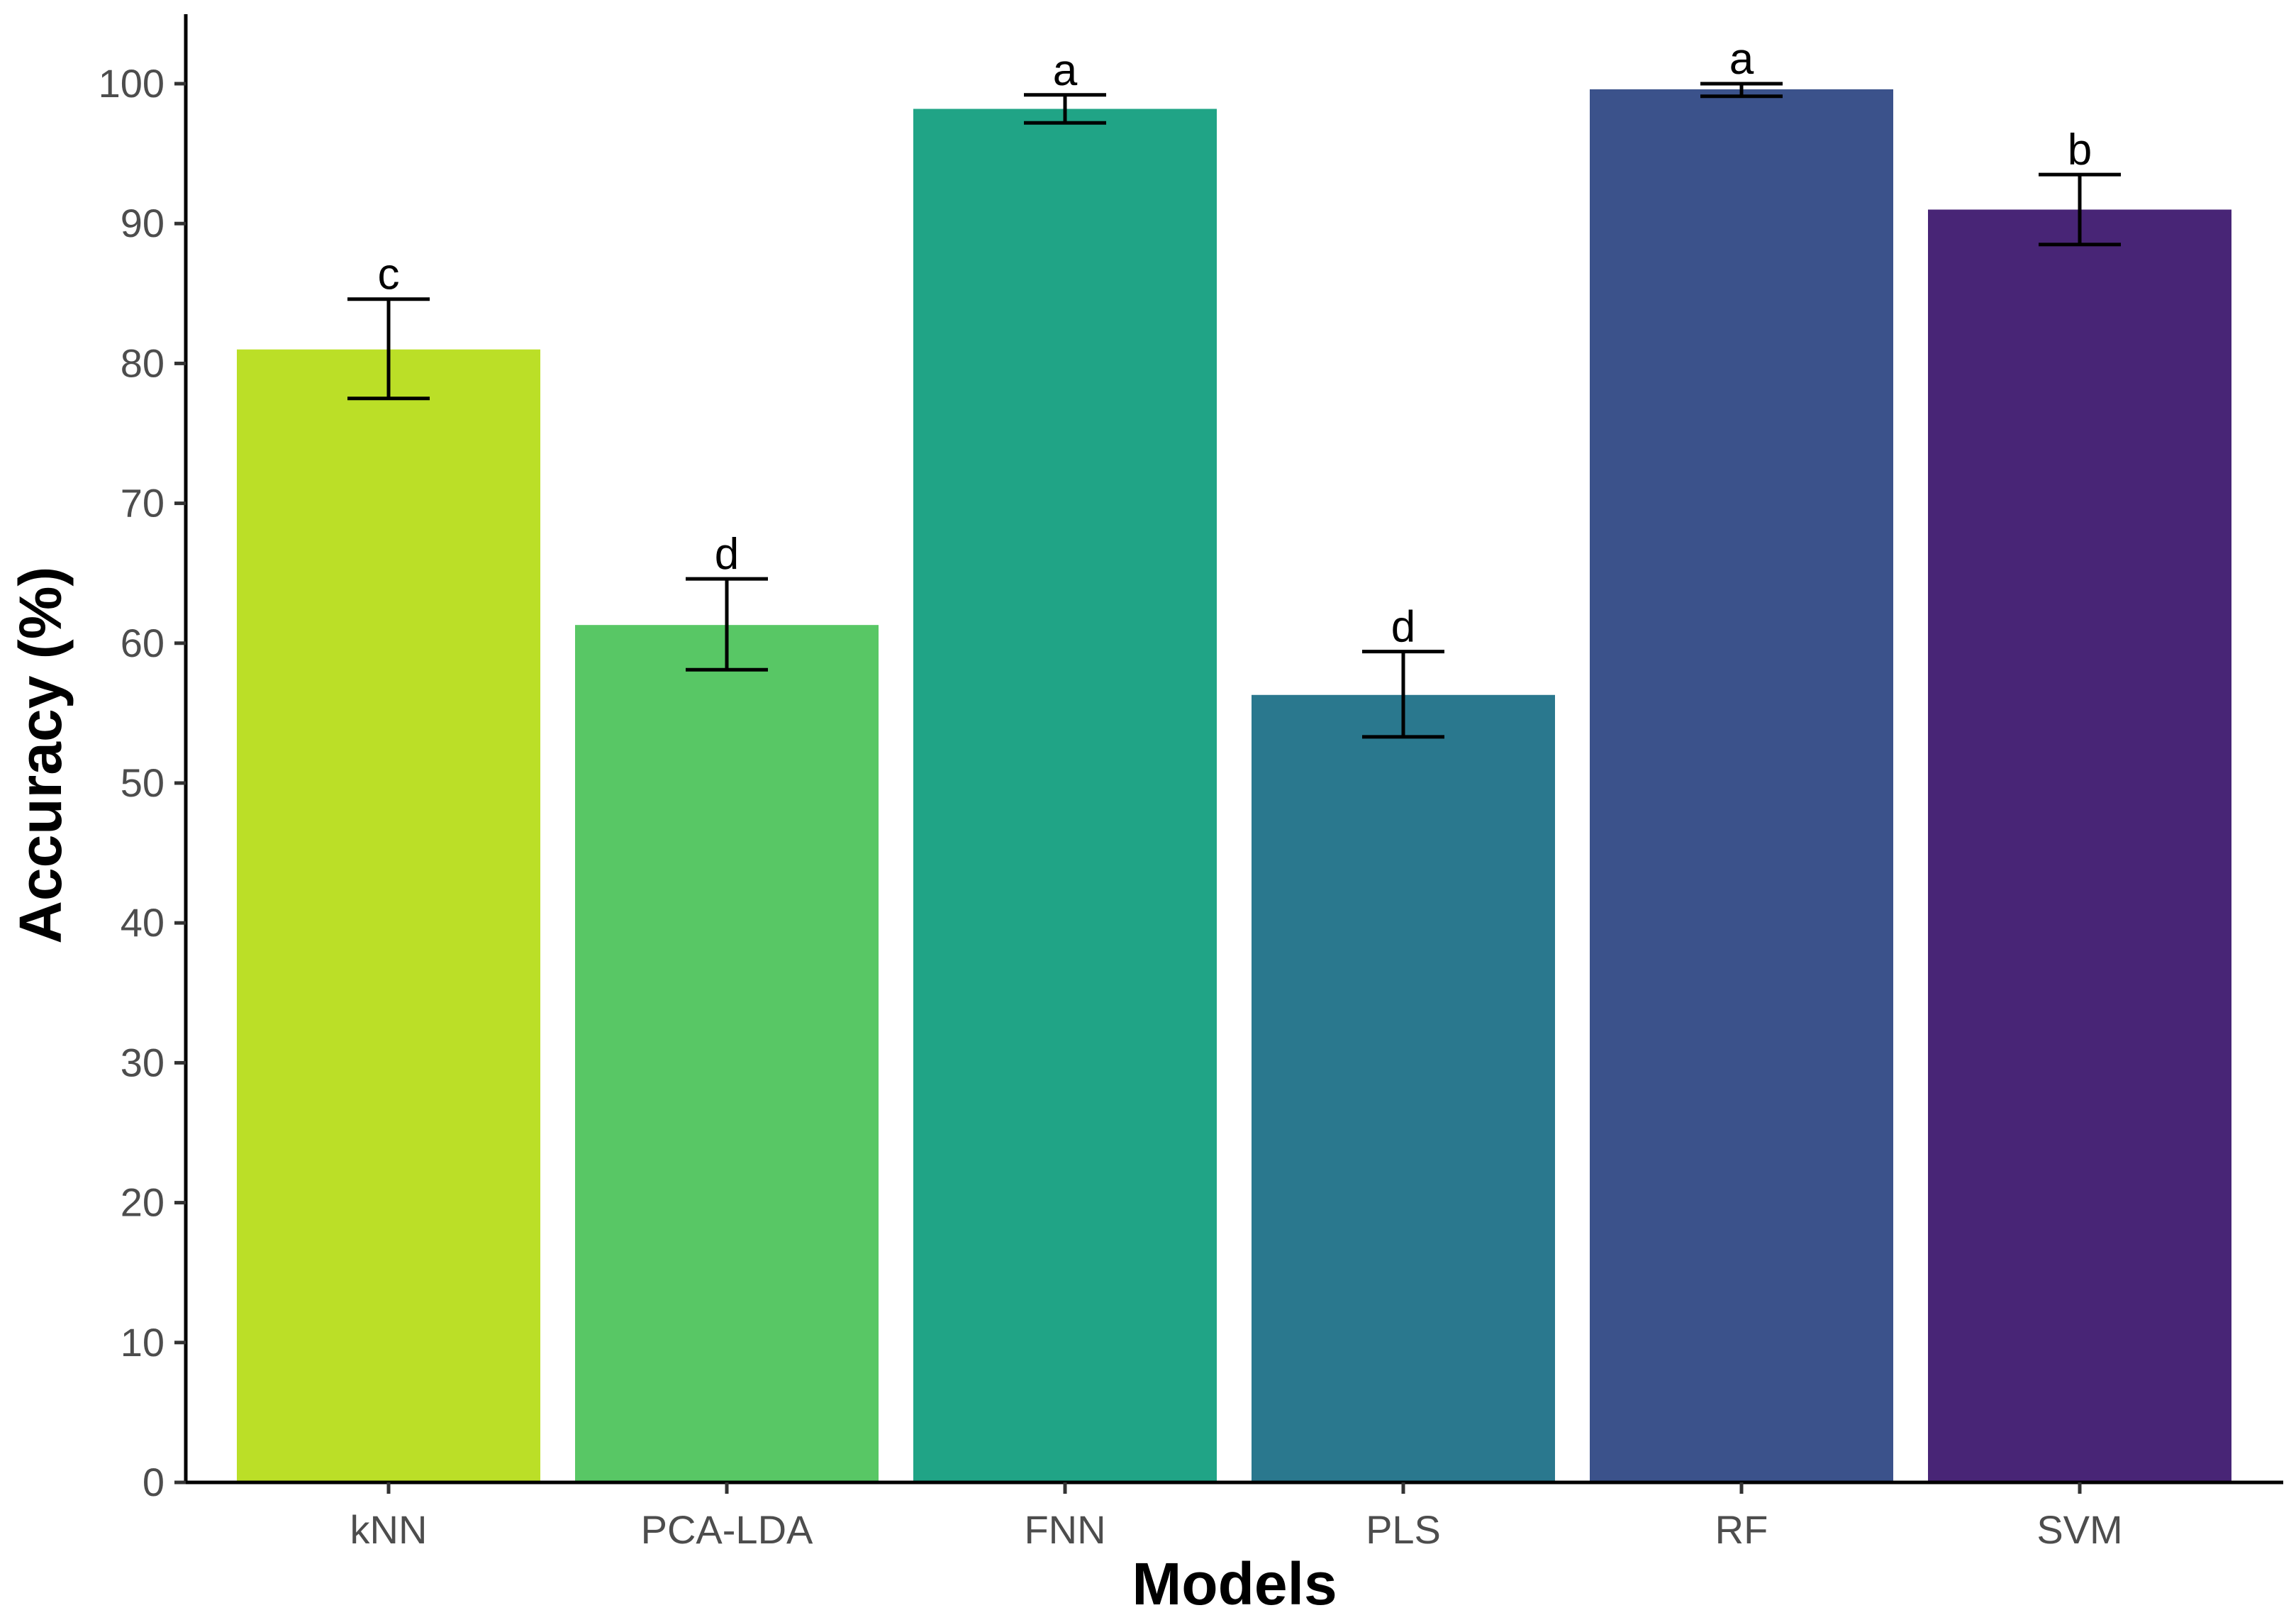 The height and width of the screenshot is (1620, 2296). What do you see at coordinates (389, 274) in the screenshot?
I see `significance-label-knn: c` at bounding box center [389, 274].